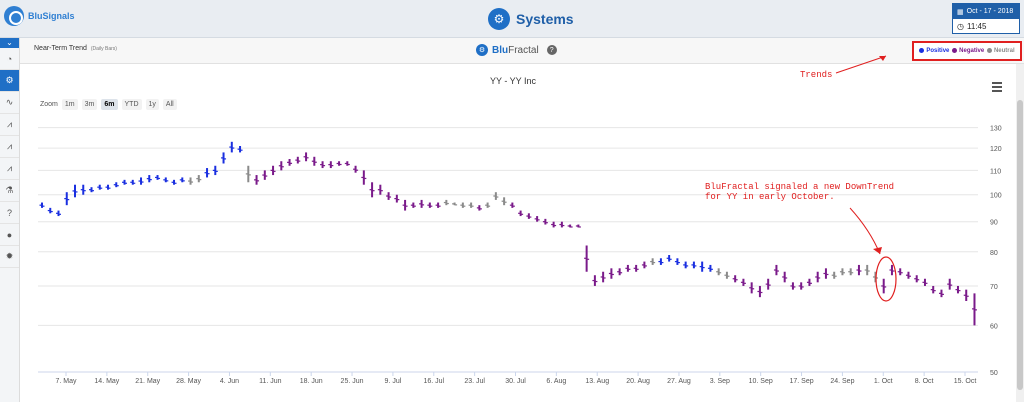 This screenshot has height=402, width=1024. I want to click on legend-negative: Negative, so click(968, 50).